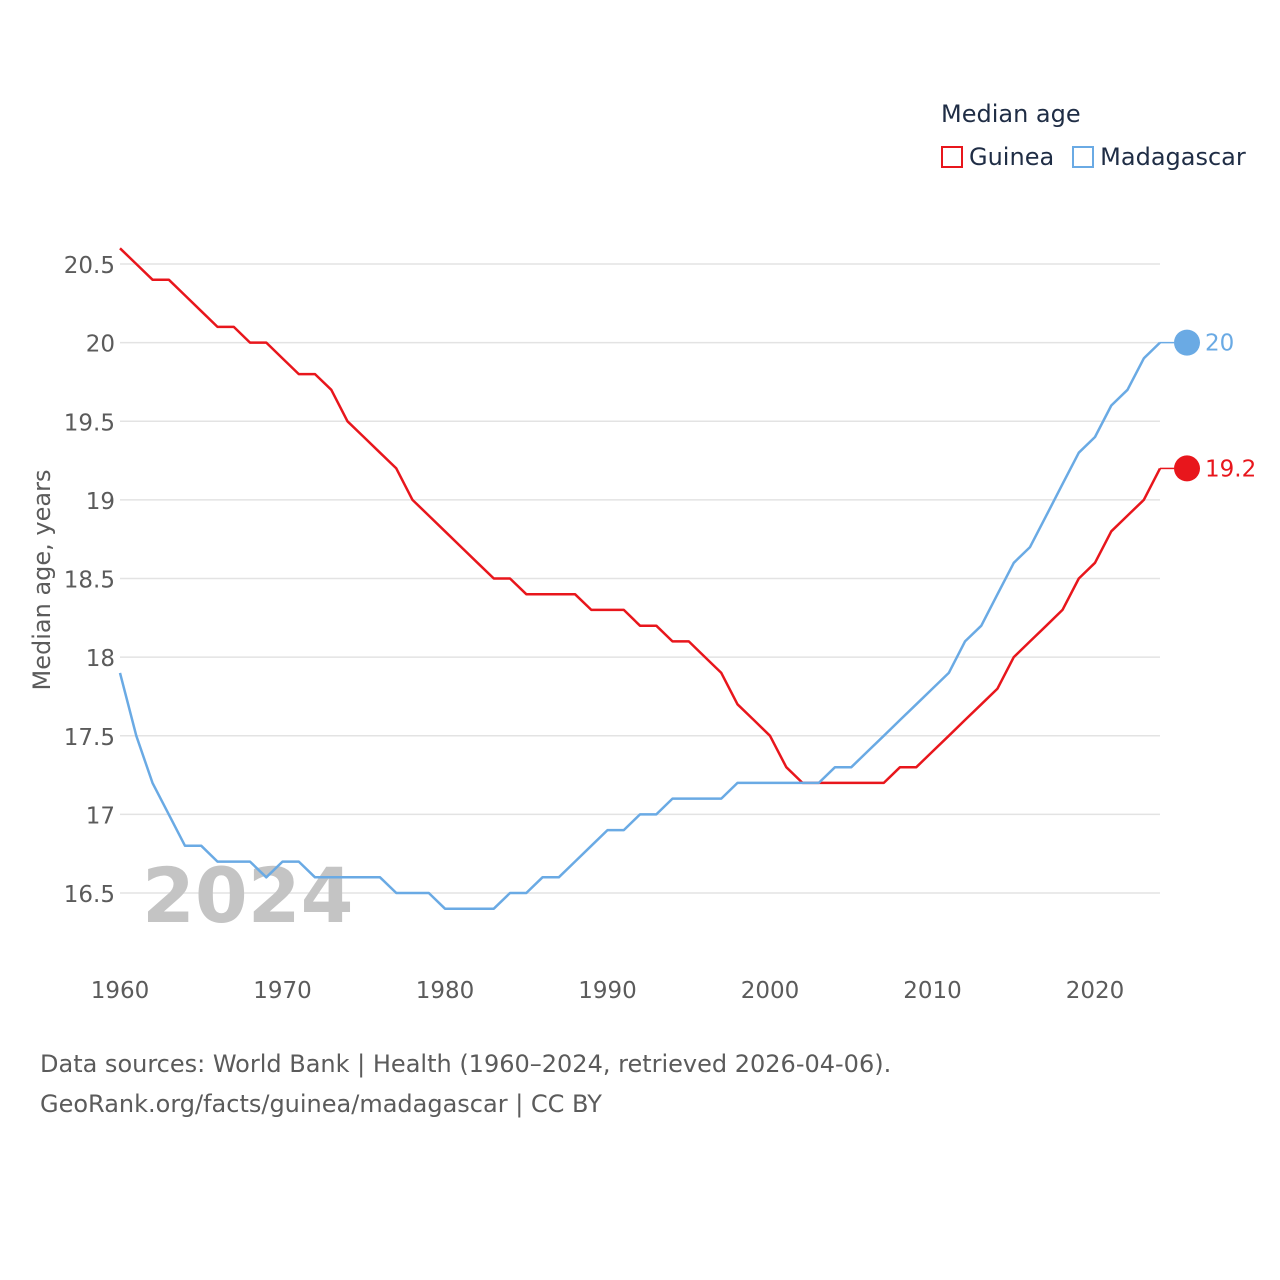 The height and width of the screenshot is (1280, 1280). I want to click on x-tick-label: 2000, so click(770, 991).